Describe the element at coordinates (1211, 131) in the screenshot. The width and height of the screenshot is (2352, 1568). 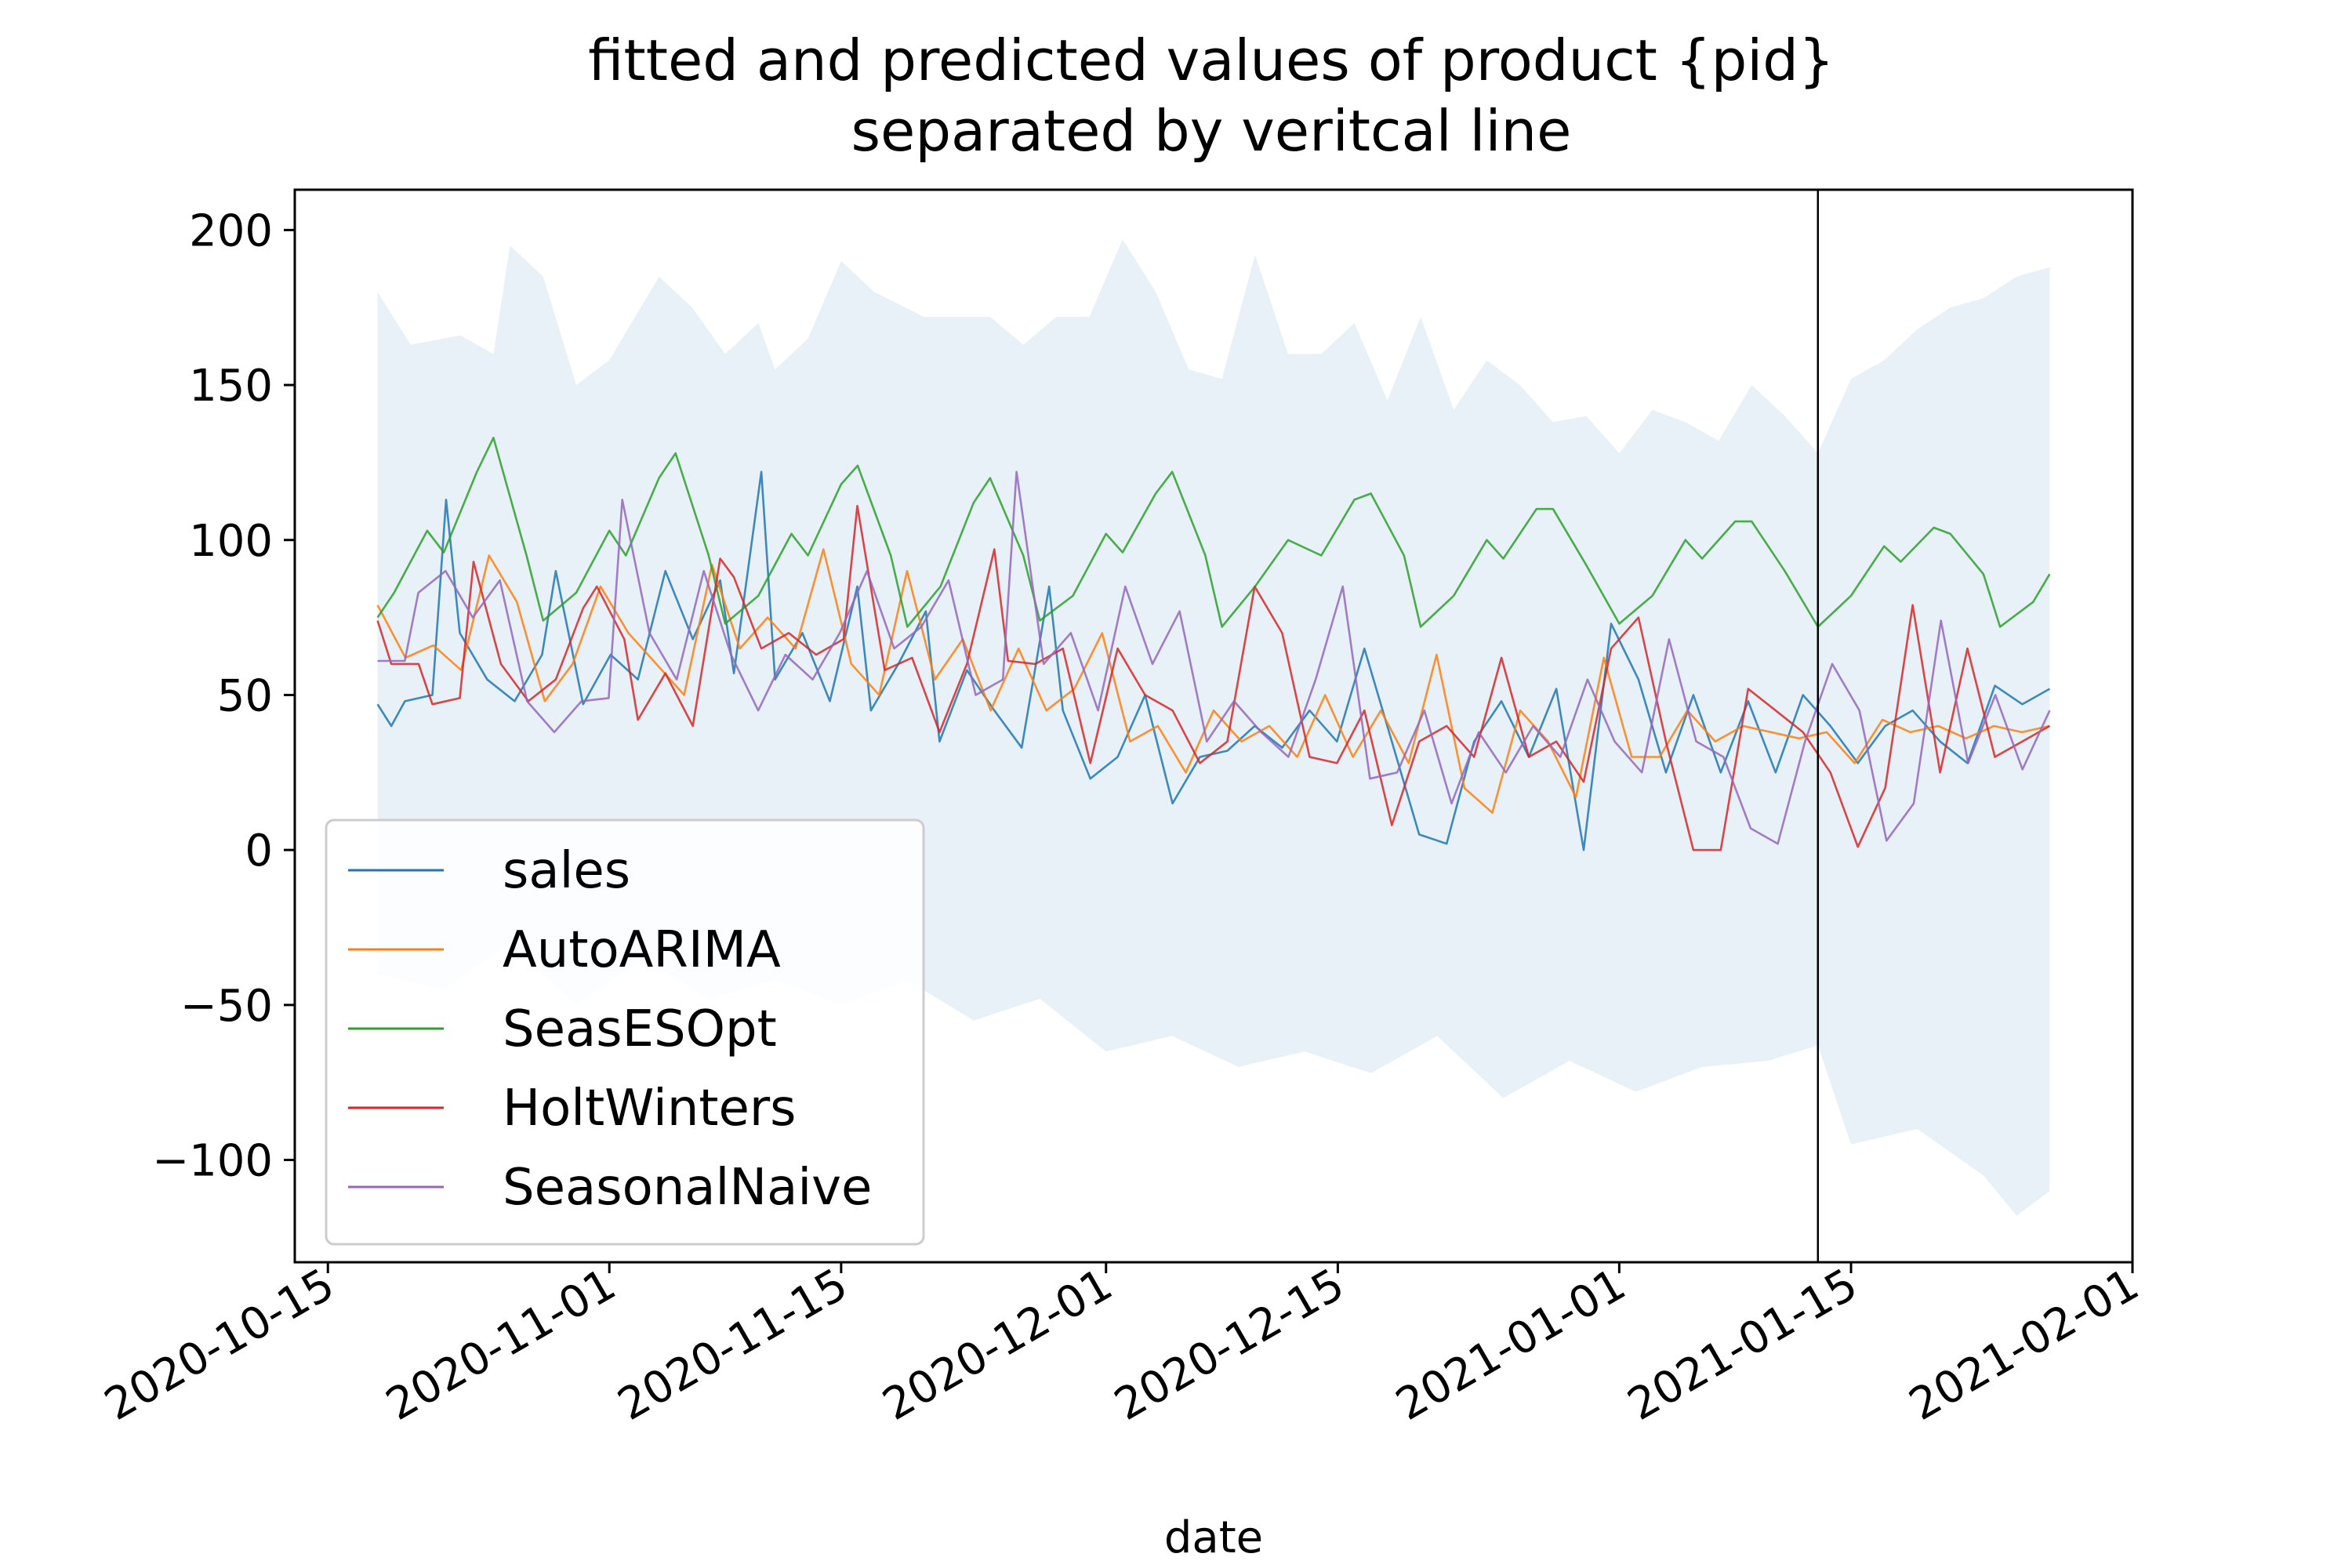
I see `chart-subtitle: separated by veritcal line` at that location.